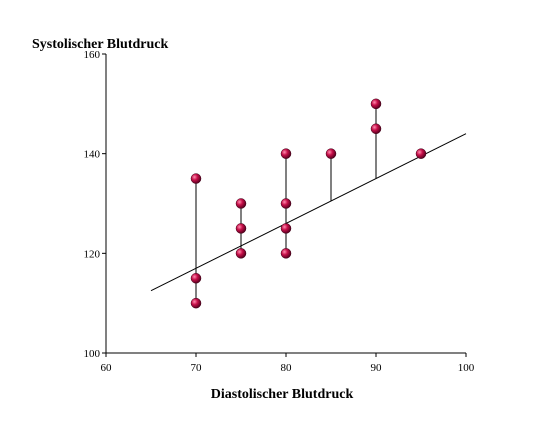 The height and width of the screenshot is (430, 535). What do you see at coordinates (95, 204) in the screenshot?
I see `y-ticks: 100 120 140 160` at bounding box center [95, 204].